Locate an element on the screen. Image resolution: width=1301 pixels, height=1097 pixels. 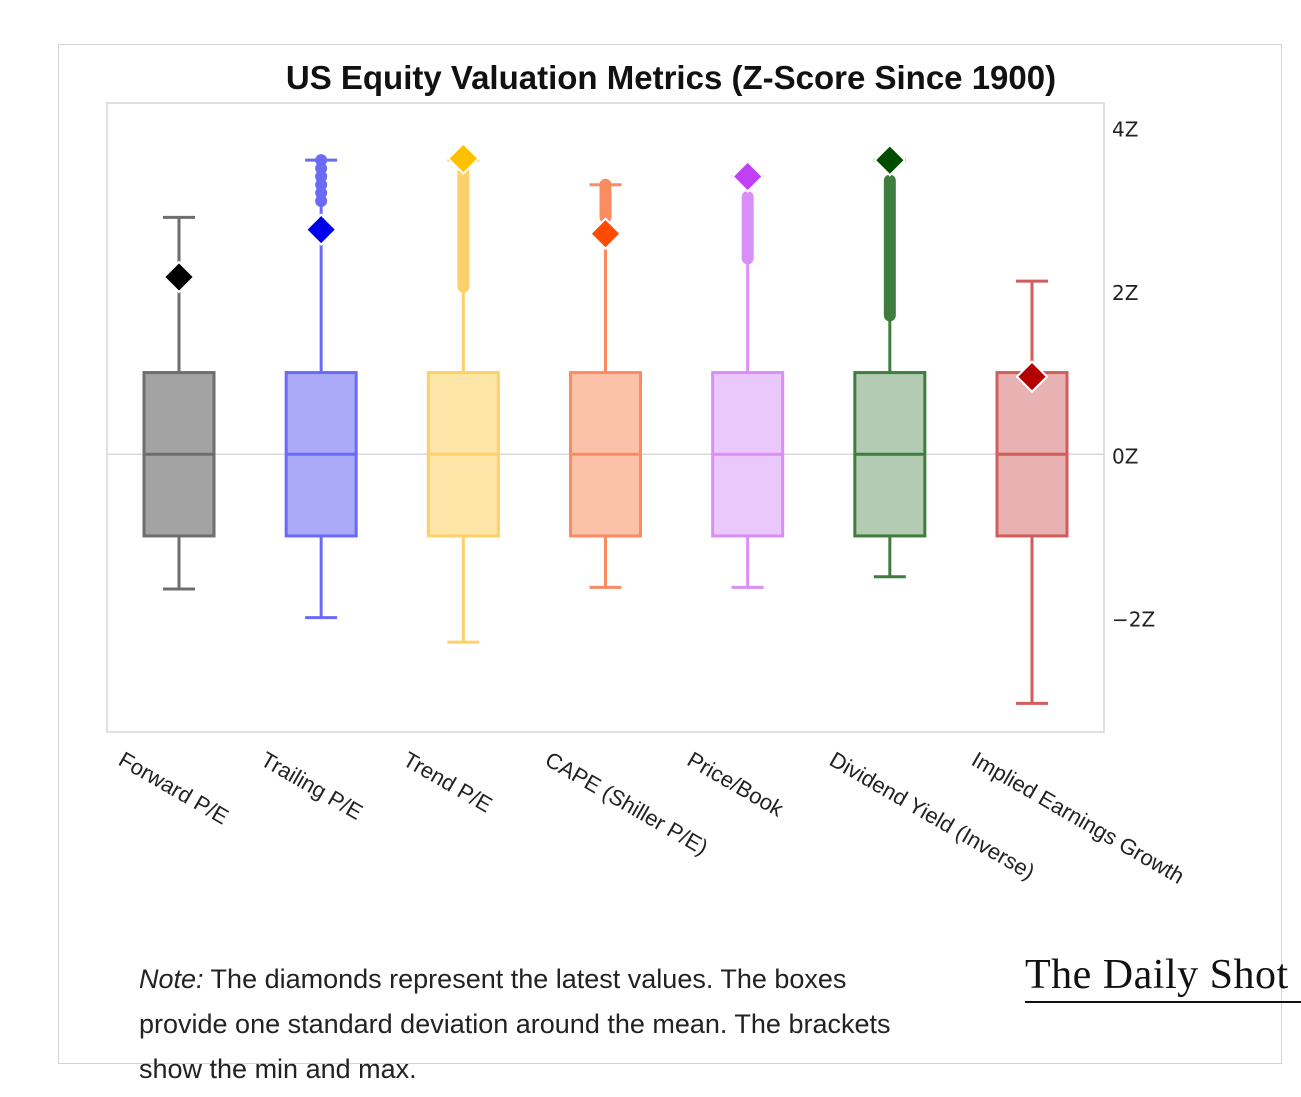
latest-diamond-forward-p-e is located at coordinates (179, 277).